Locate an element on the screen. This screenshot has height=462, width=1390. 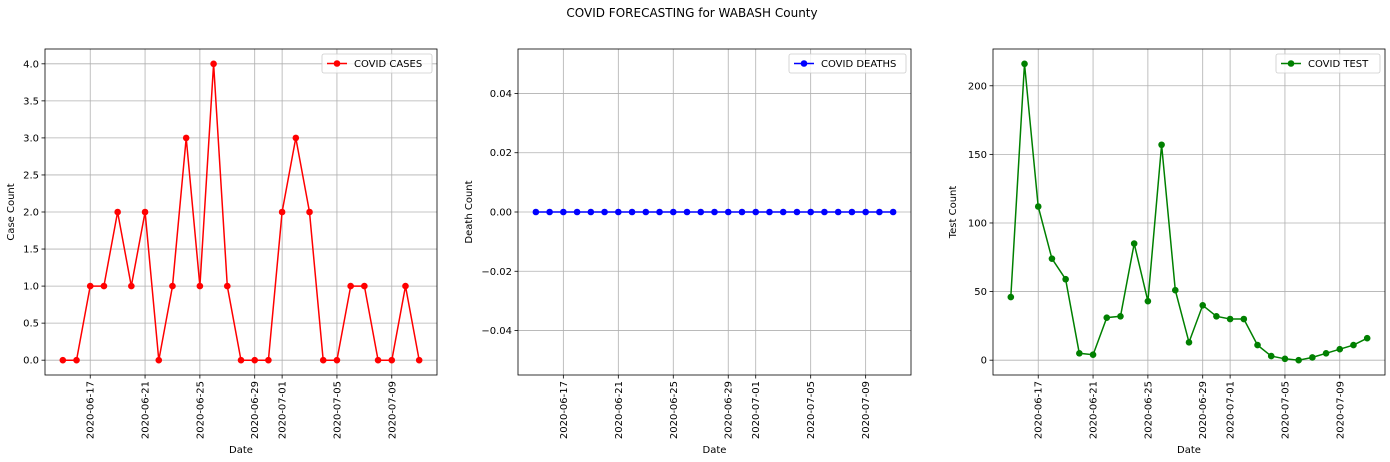
legend-label: COVID DEATHS is located at coordinates (858, 64).